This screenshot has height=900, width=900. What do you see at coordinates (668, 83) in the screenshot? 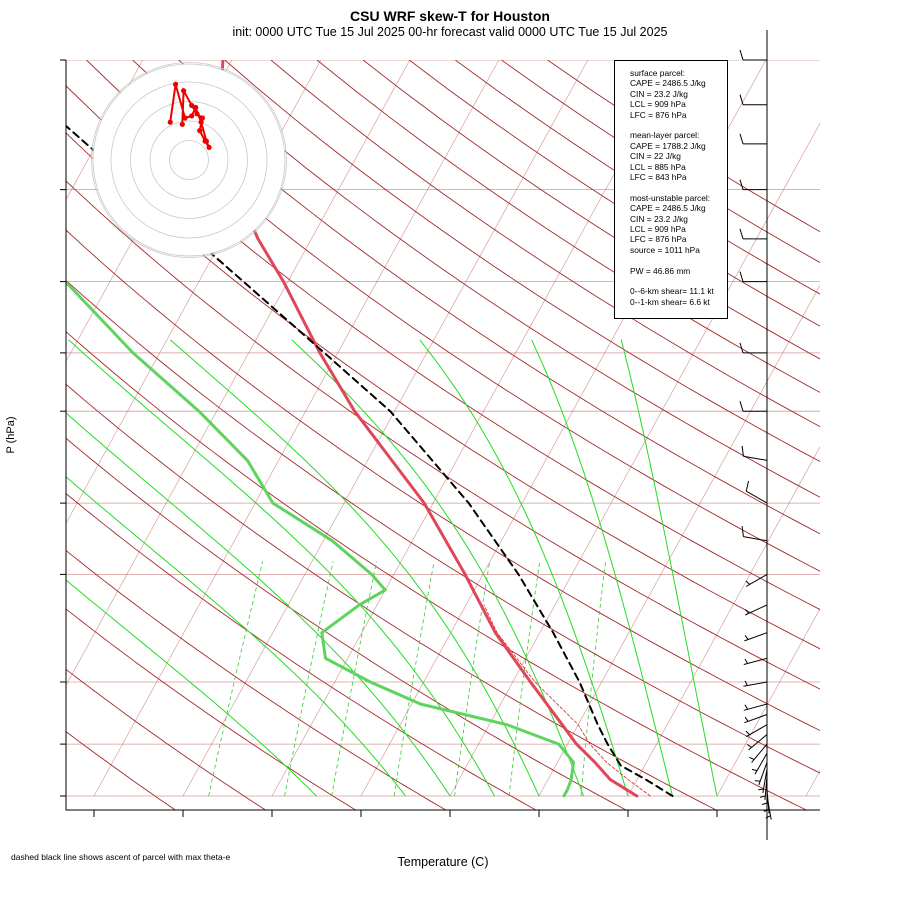
I see `surface-cape: CAPE = 2486.5 J/kg` at bounding box center [668, 83].